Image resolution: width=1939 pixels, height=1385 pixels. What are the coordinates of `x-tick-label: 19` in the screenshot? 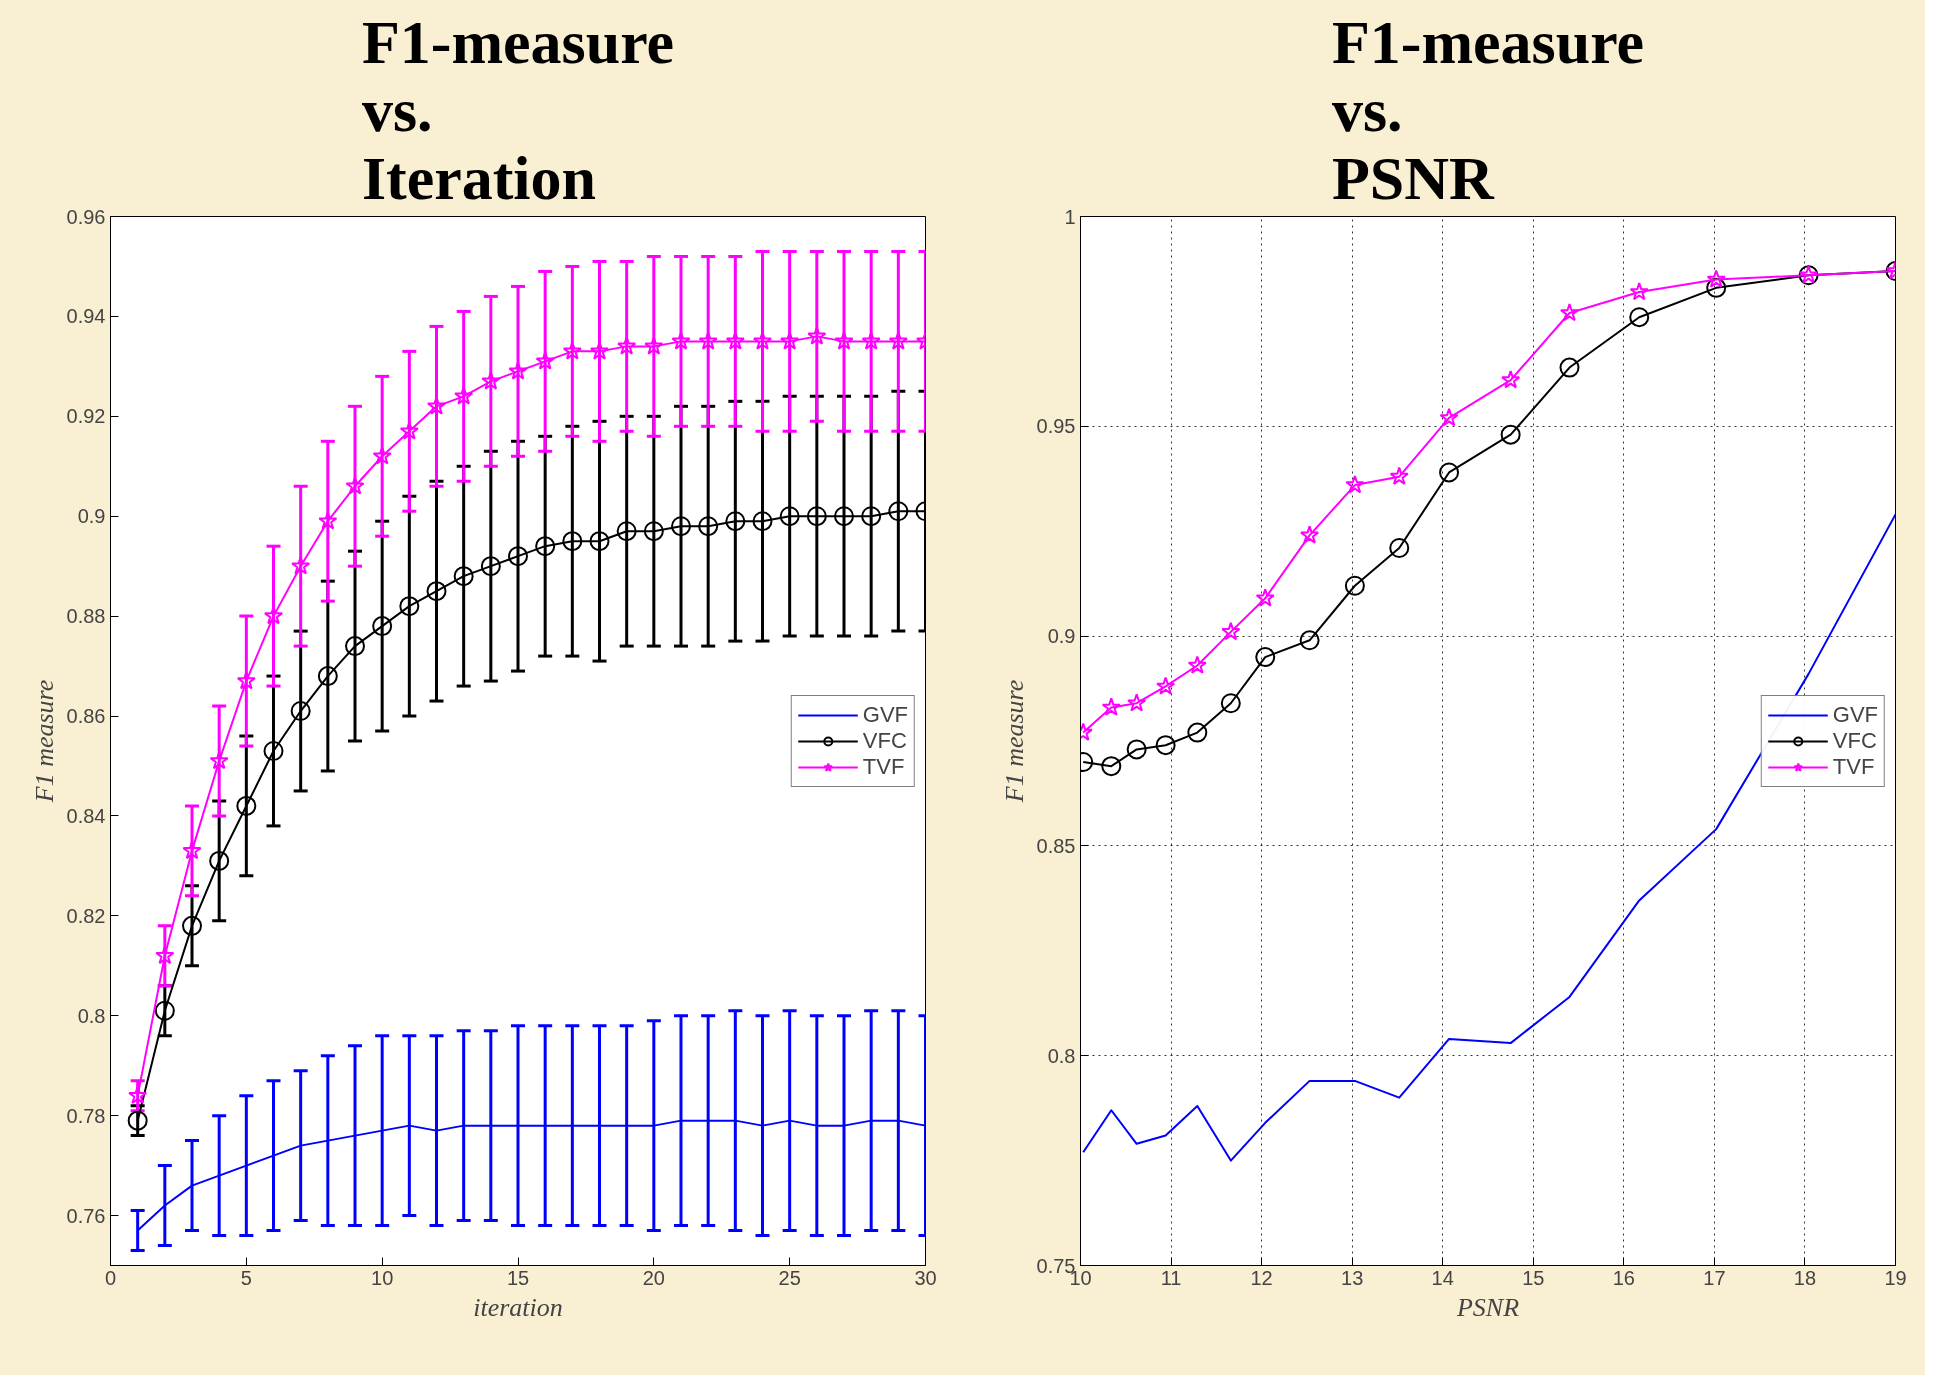 It's located at (1895, 1277).